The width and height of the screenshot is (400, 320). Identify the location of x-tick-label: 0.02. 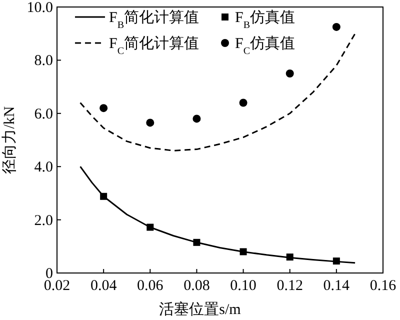
(57, 286).